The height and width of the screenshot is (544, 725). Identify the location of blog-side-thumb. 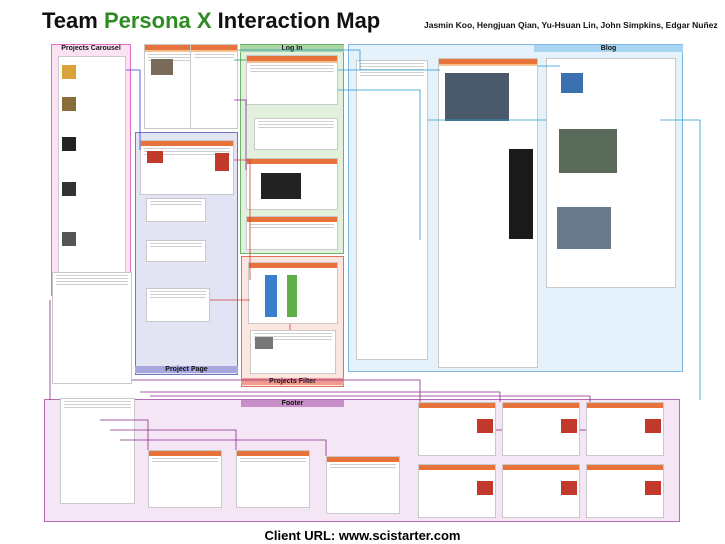
(611, 173).